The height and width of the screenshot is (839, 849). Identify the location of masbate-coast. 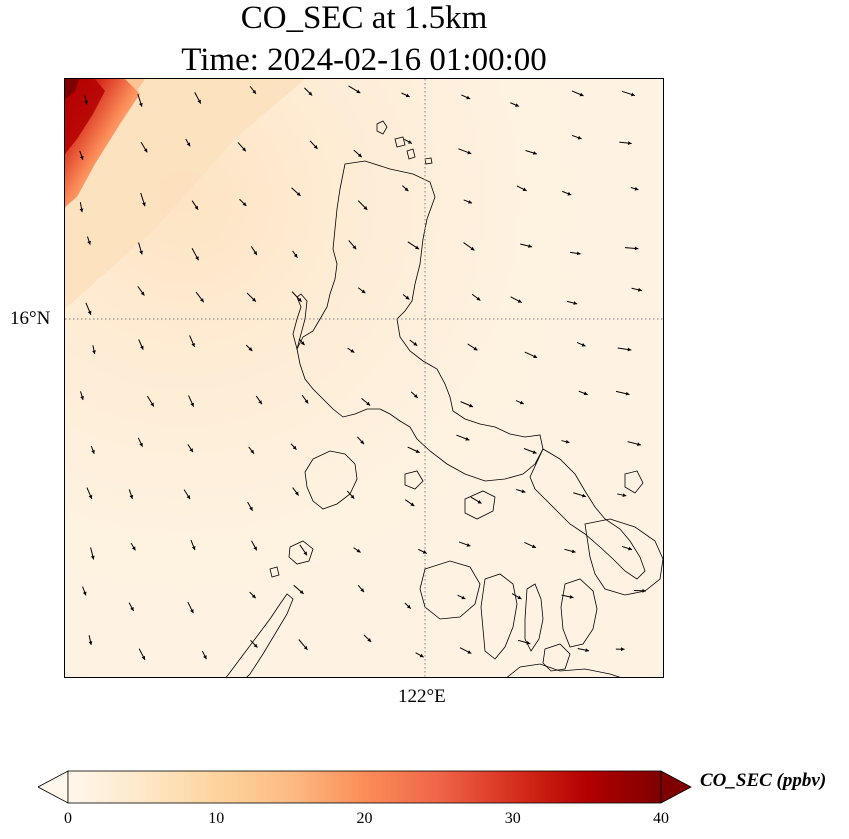
(480, 505).